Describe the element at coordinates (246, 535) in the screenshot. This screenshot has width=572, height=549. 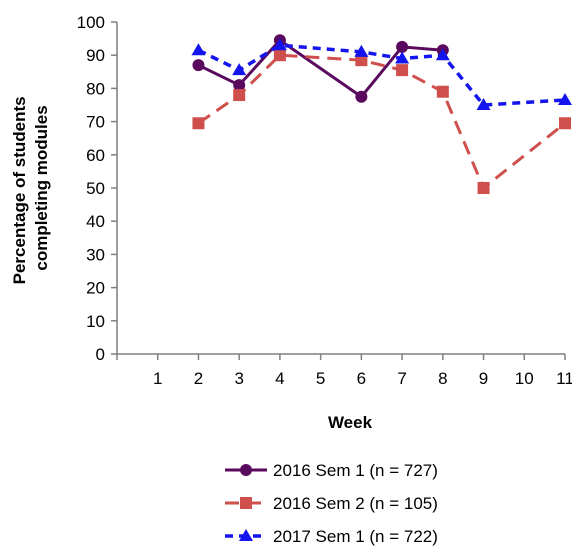
I see `legend-marker-triangle` at that location.